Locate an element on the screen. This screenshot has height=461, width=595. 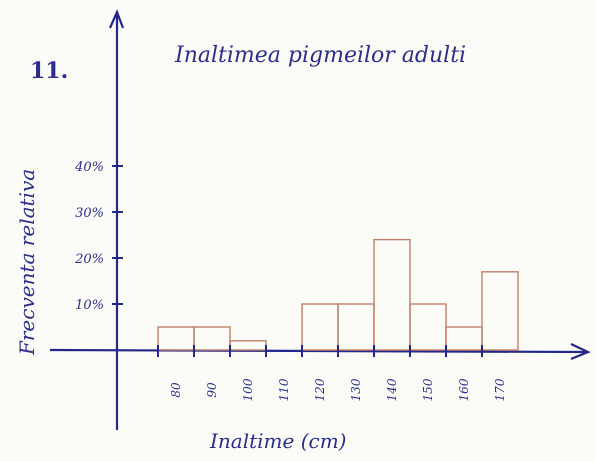
x-tick-label: 90 is located at coordinates (212, 390).